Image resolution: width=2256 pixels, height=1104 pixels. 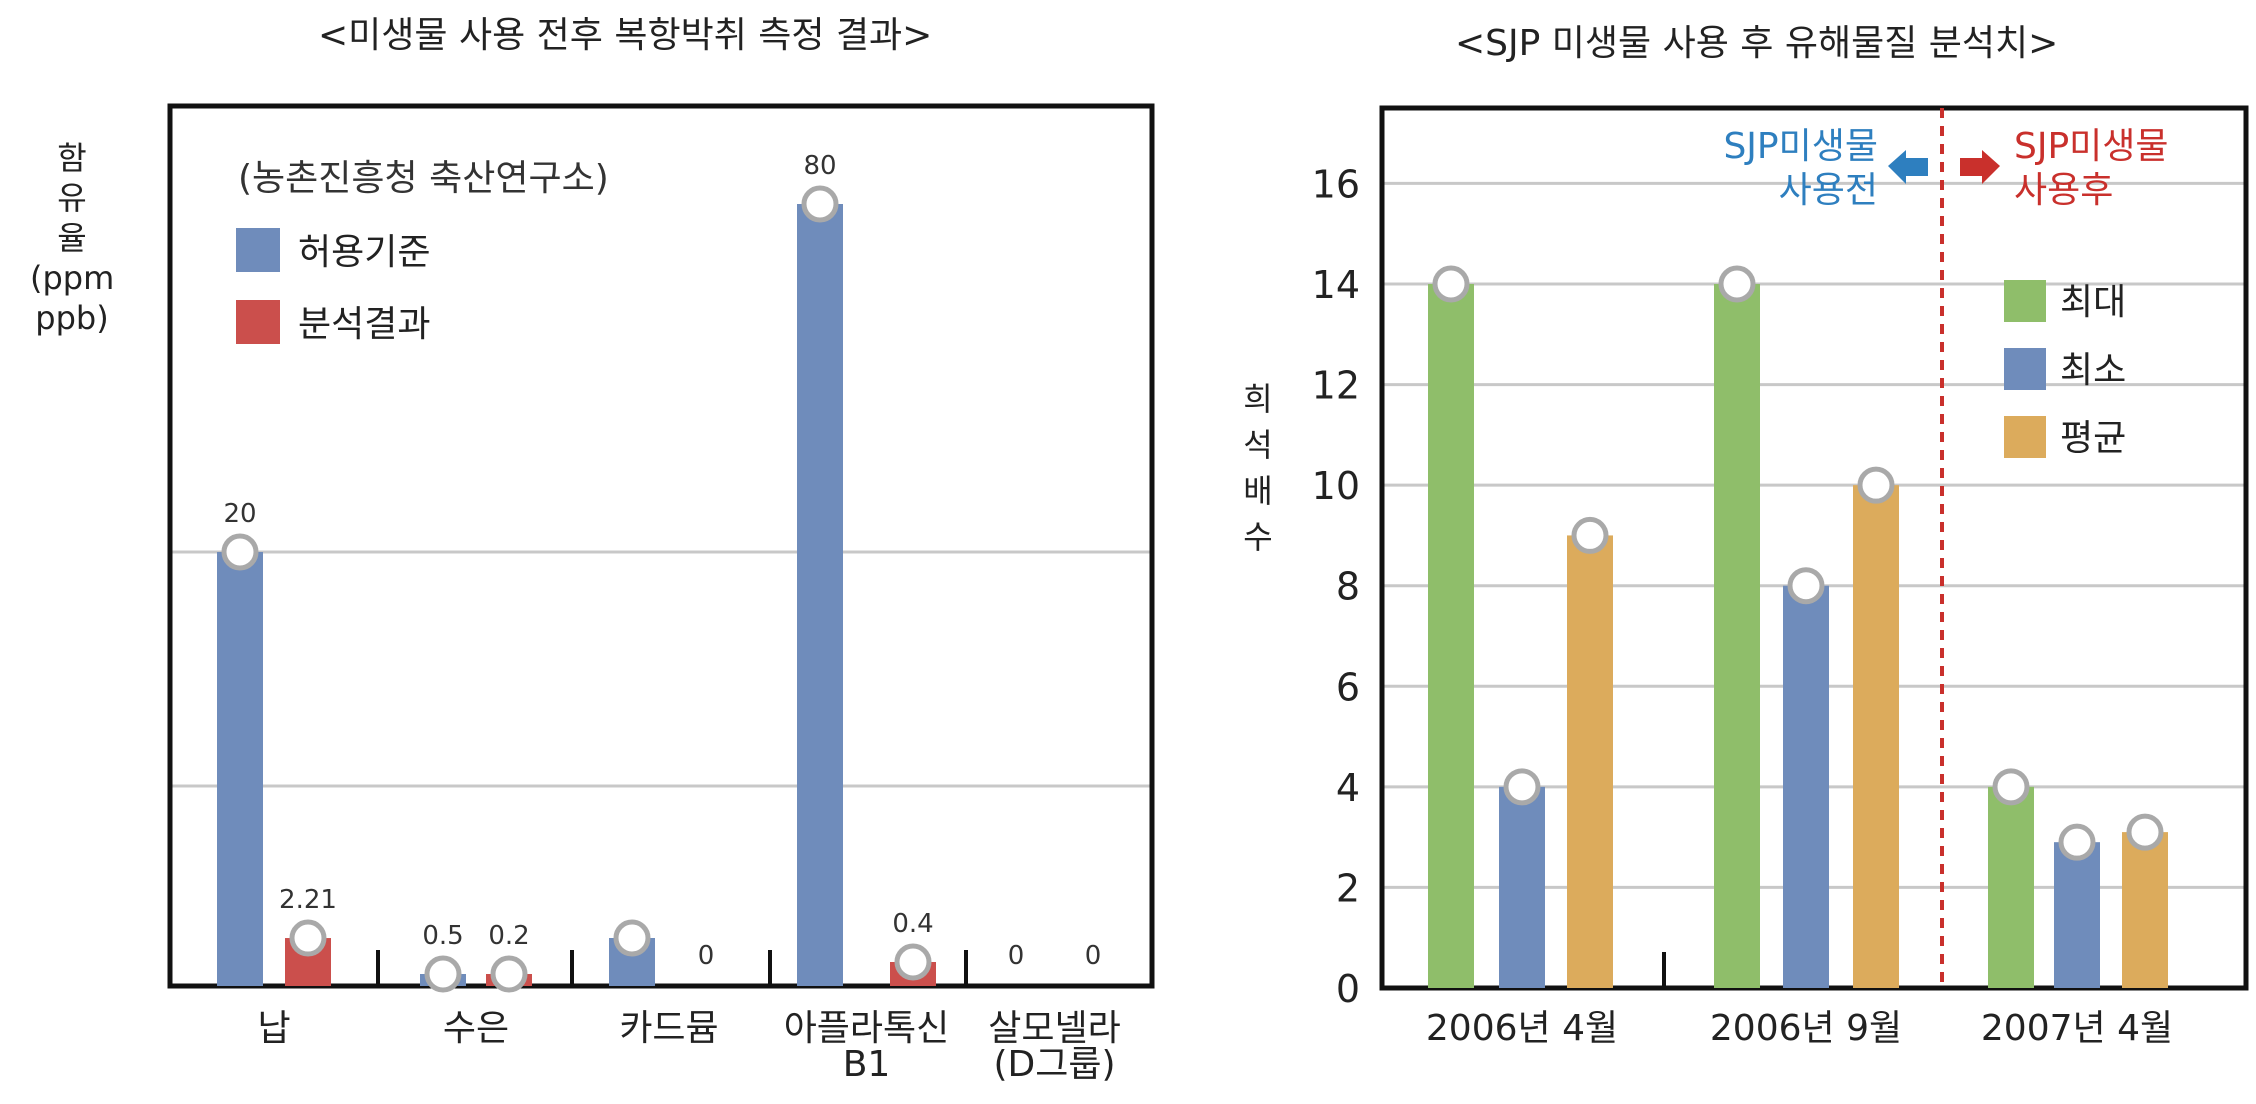 What do you see at coordinates (819, 166) in the screenshot?
I see `data-label: 80` at bounding box center [819, 166].